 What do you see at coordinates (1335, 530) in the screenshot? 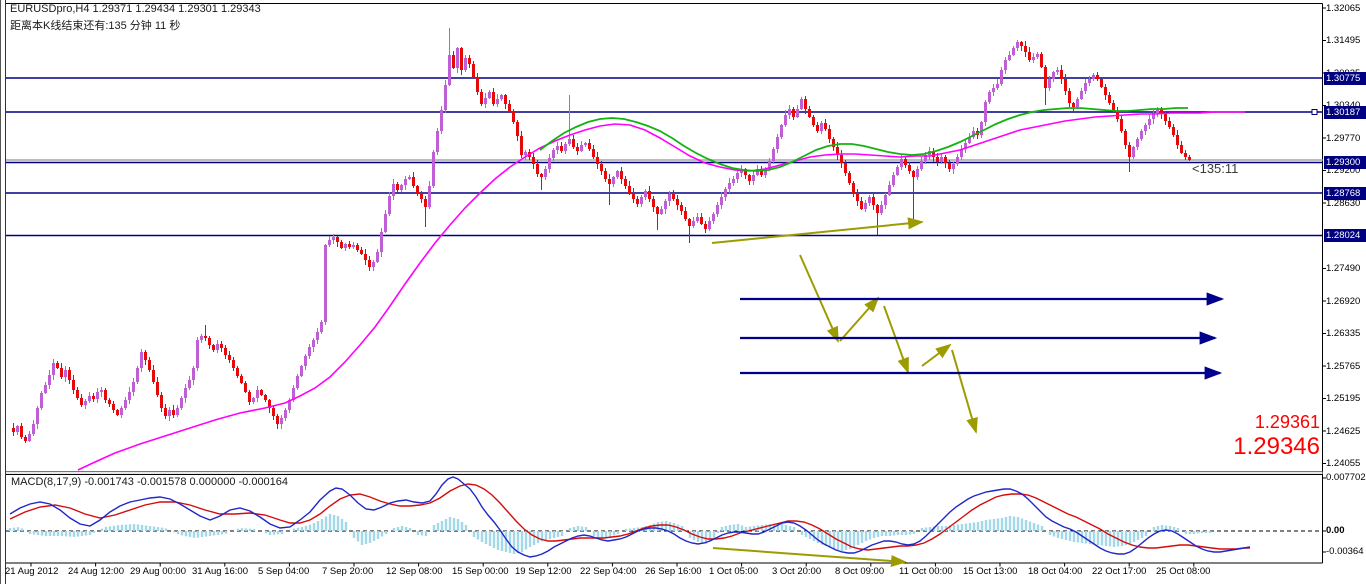
I see `macd-scale-zero: 0.00` at bounding box center [1335, 530].